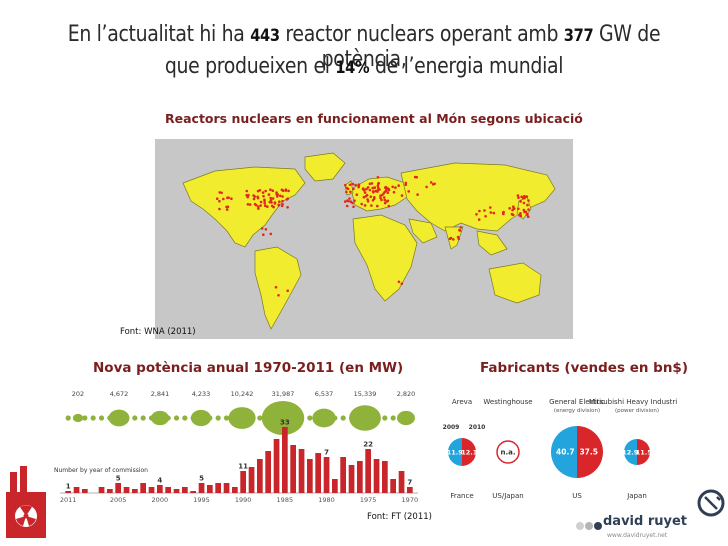 Image resolution: width=728 pixels, height=546 pixels. I want to click on company-name: Mitsubishi Heavy Industries, so click(633, 402).